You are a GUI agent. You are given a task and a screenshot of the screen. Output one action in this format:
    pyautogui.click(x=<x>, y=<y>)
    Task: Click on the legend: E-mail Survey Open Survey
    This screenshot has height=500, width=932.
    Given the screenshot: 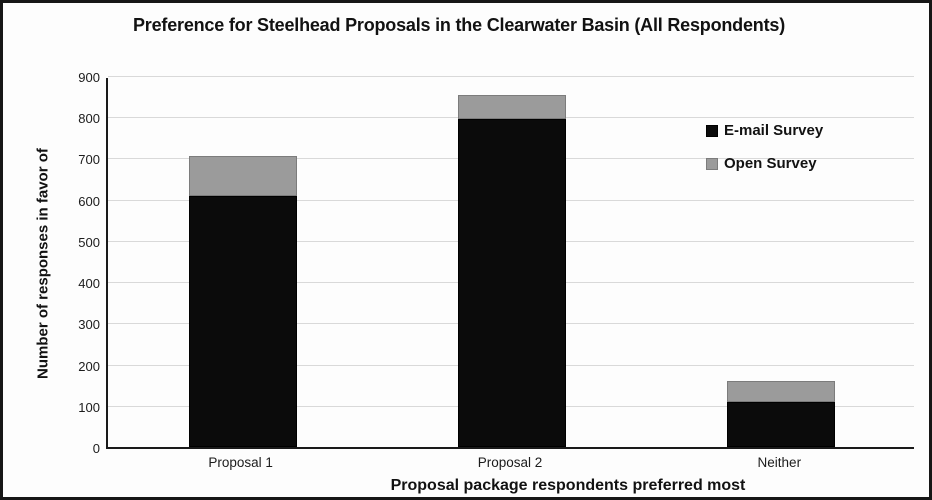 What is the action you would take?
    pyautogui.click(x=764, y=155)
    